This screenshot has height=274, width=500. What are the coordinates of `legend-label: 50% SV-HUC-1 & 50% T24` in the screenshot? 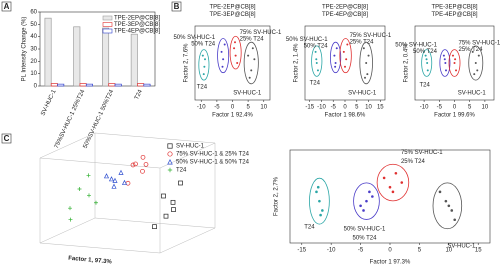 It's located at (213, 163).